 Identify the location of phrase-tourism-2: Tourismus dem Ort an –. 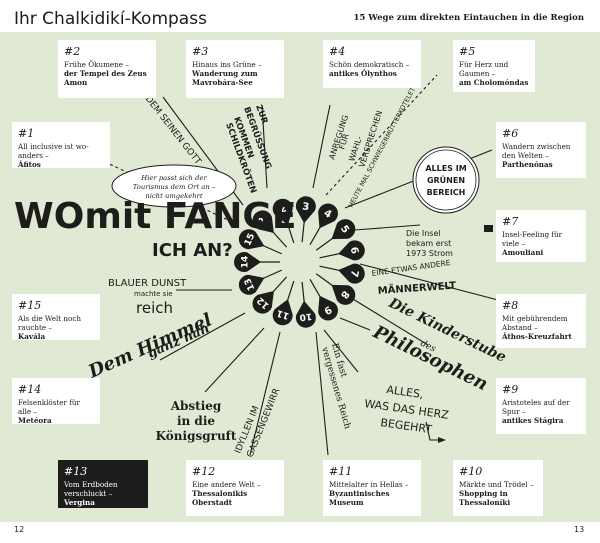
(174, 187).